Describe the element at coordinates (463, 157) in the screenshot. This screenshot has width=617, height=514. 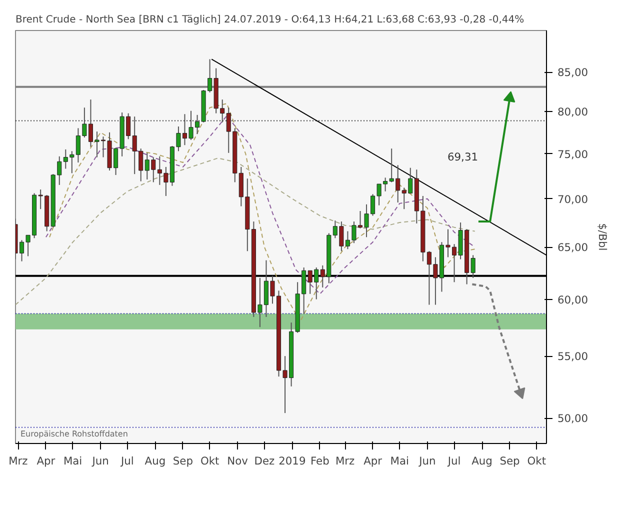
I see `annotation: 69,31` at that location.